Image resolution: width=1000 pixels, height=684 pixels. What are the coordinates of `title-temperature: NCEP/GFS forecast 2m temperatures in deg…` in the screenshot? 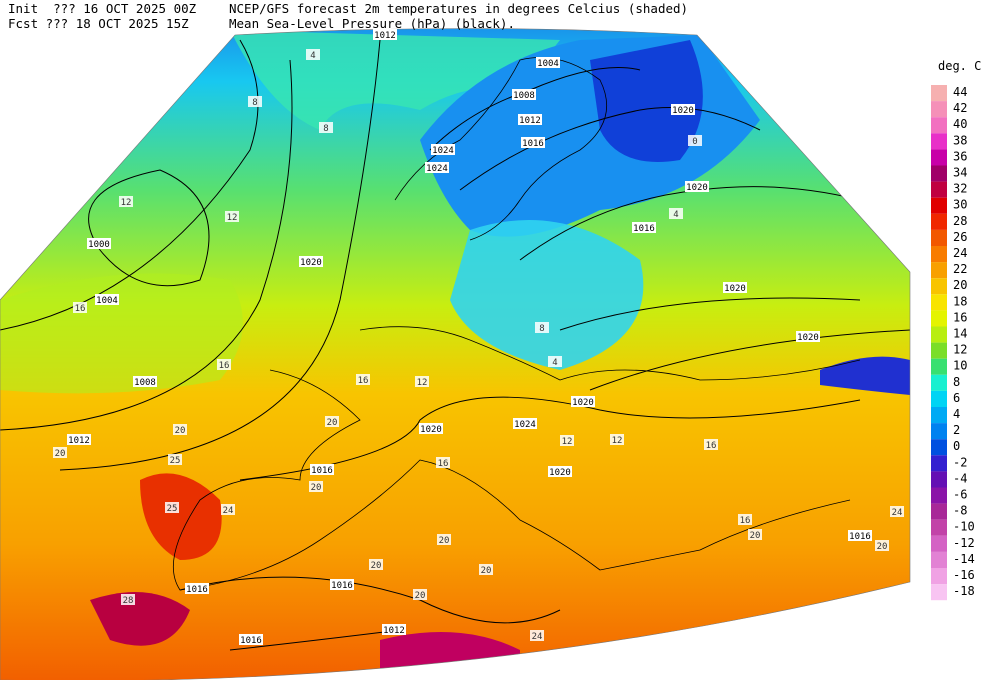 It's located at (458, 8).